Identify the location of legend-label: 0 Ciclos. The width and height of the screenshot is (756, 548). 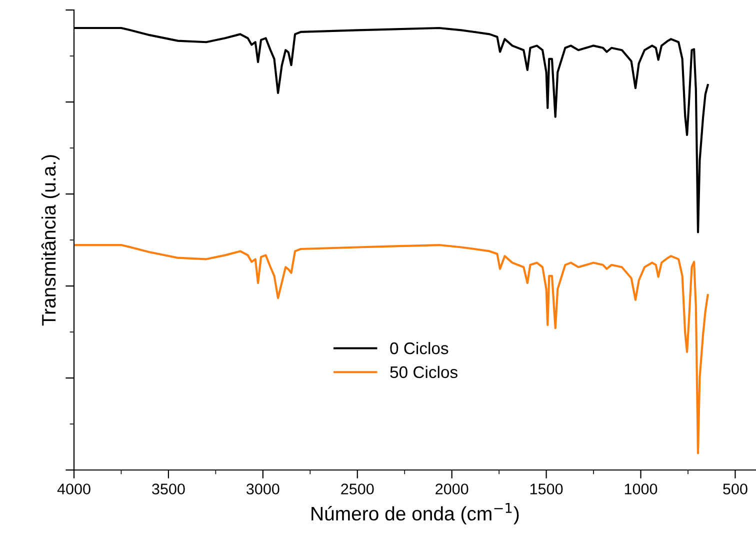
(419, 348).